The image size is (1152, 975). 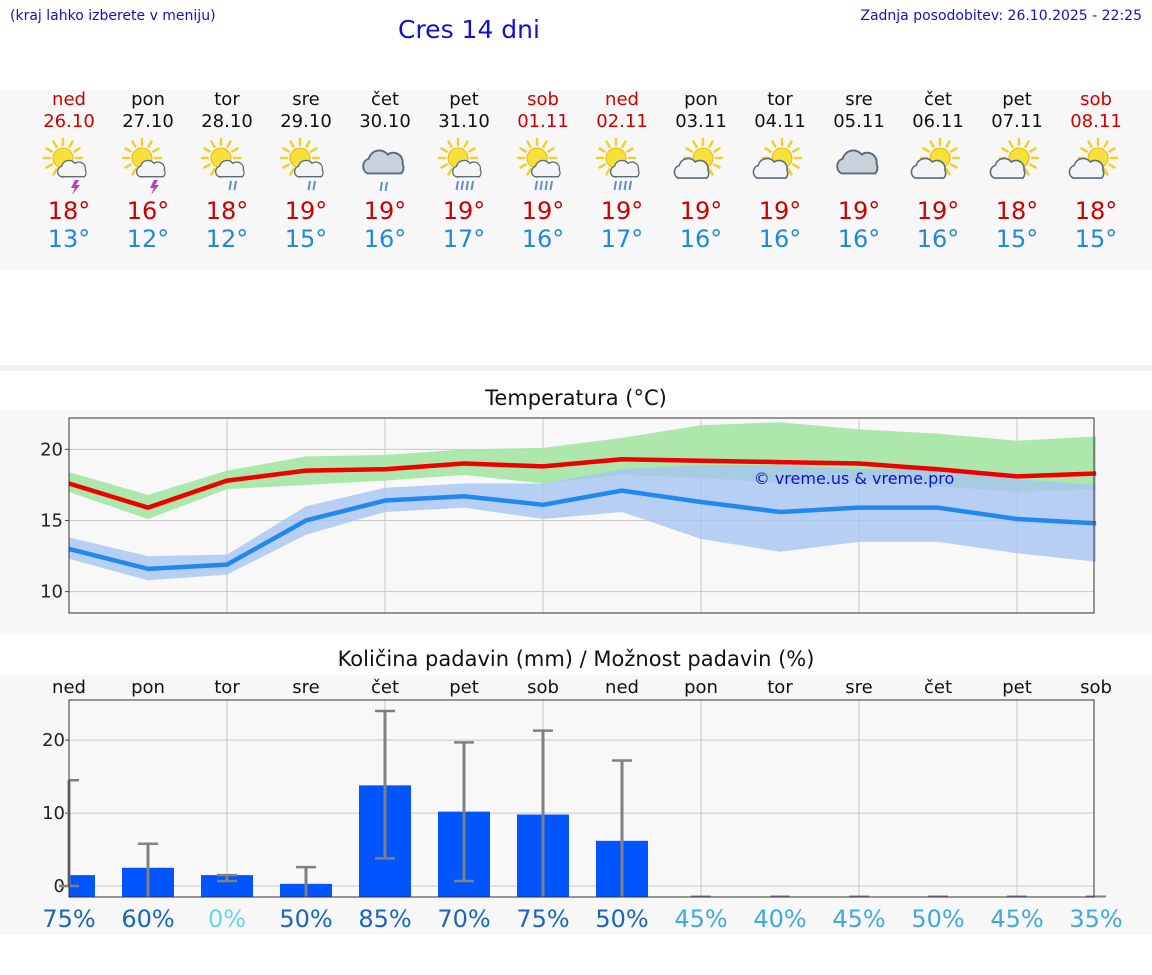 What do you see at coordinates (384, 919) in the screenshot?
I see `precip-probability: 85%` at bounding box center [384, 919].